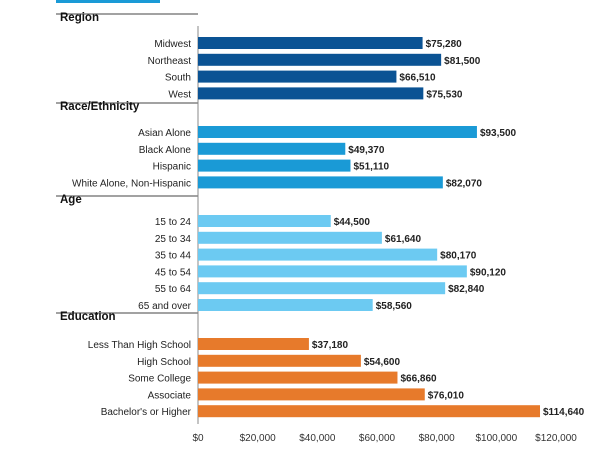 This screenshot has height=454, width=612. What do you see at coordinates (164, 306) in the screenshot?
I see `category-label: 65 and over` at bounding box center [164, 306].